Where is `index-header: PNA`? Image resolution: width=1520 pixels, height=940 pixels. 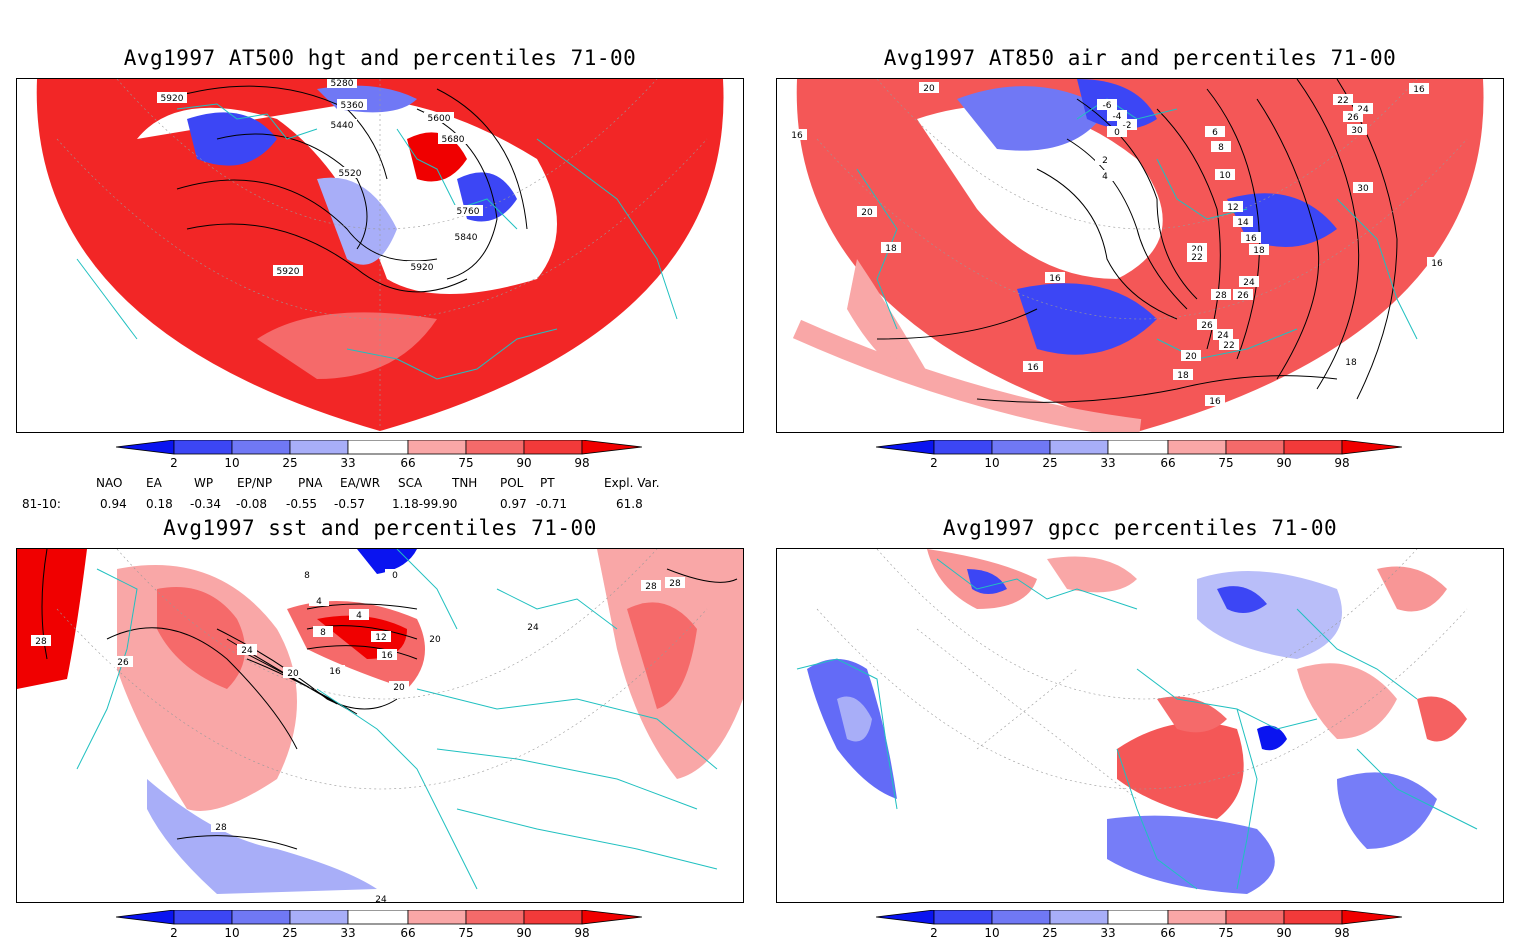 index-header: PNA is located at coordinates (310, 483).